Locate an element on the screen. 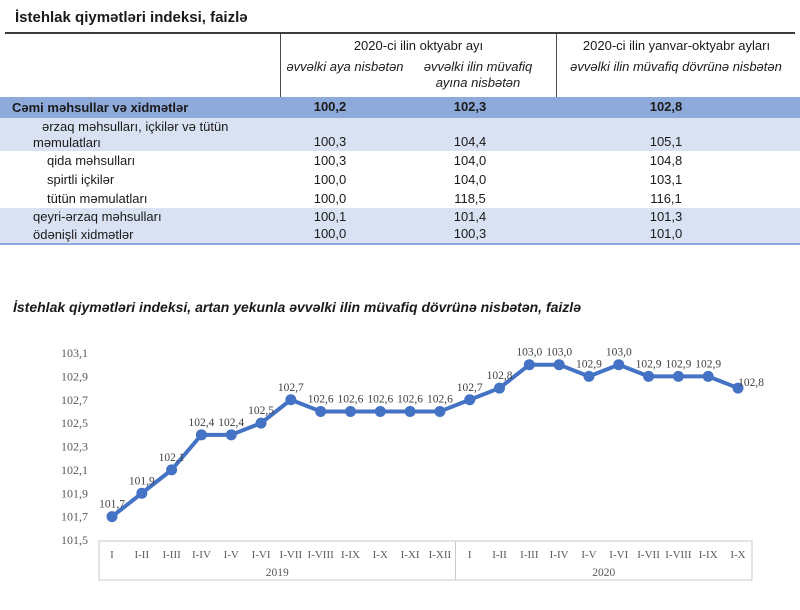 The image size is (800, 610). table-row-alcoholic-drinks: spirtli içkilər 100,0 104,0 103,1 is located at coordinates (400, 179).